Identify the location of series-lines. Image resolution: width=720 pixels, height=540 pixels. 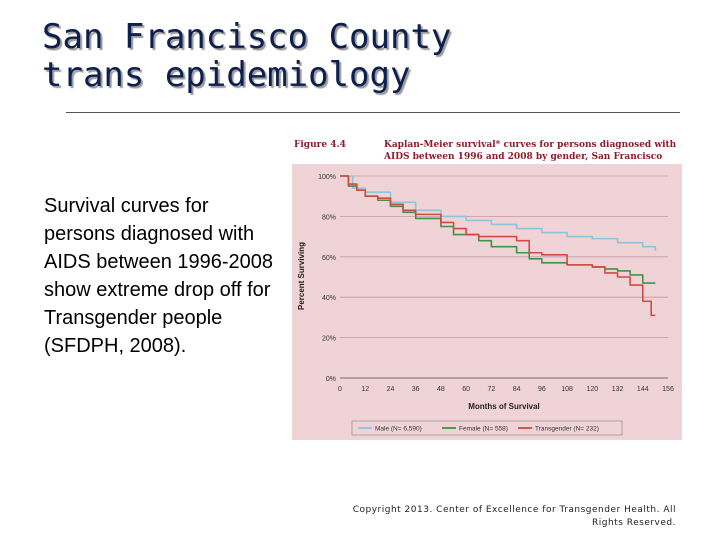
(498, 246).